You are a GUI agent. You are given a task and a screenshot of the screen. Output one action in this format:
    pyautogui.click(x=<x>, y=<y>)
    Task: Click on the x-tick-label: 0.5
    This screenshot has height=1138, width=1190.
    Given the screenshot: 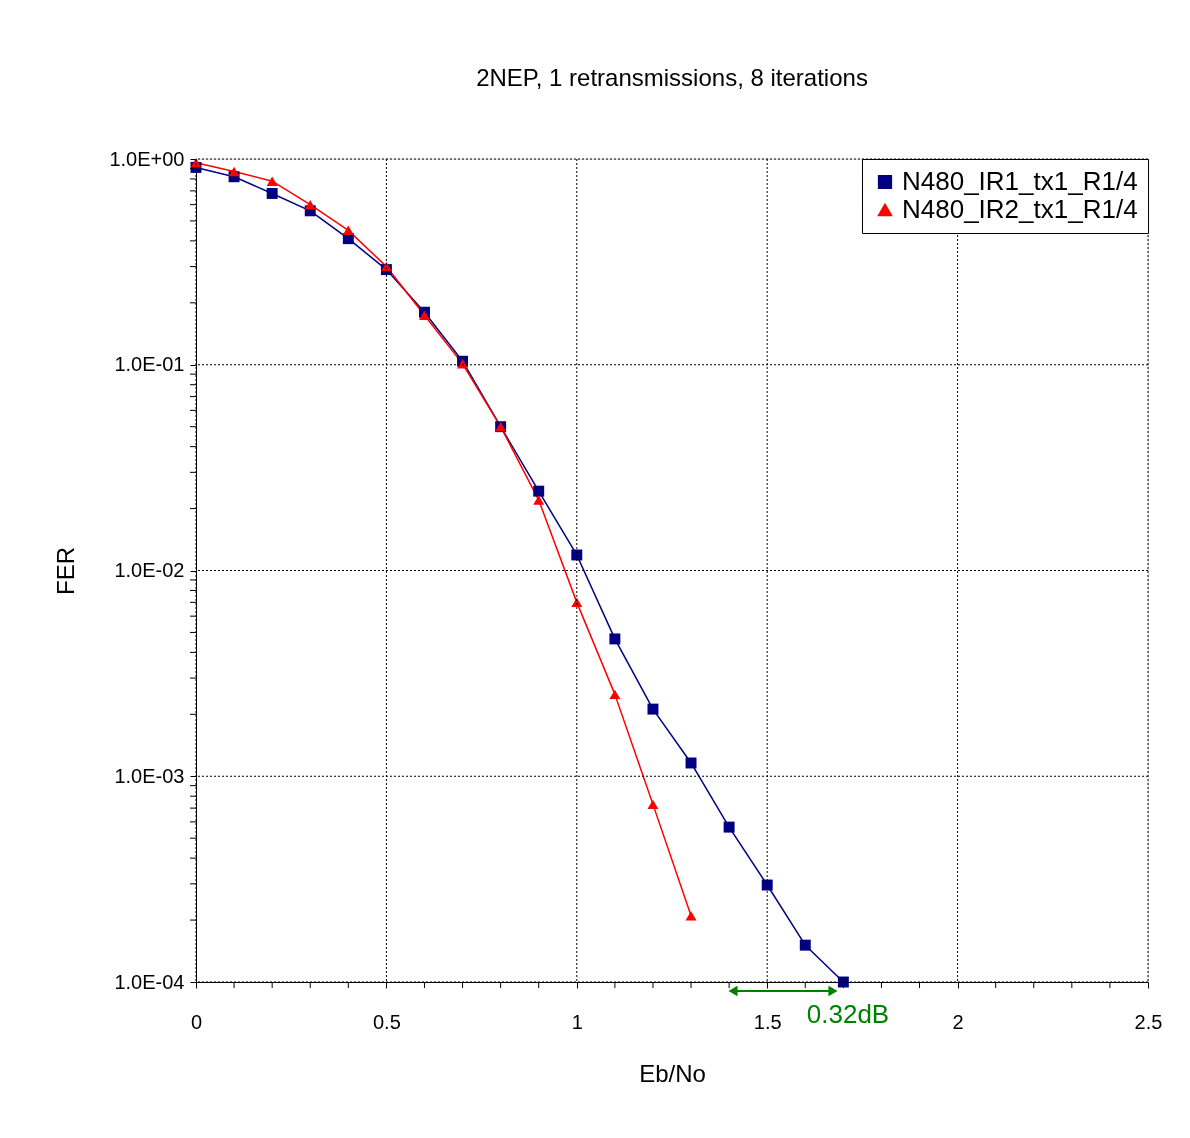 What is the action you would take?
    pyautogui.click(x=386, y=1021)
    